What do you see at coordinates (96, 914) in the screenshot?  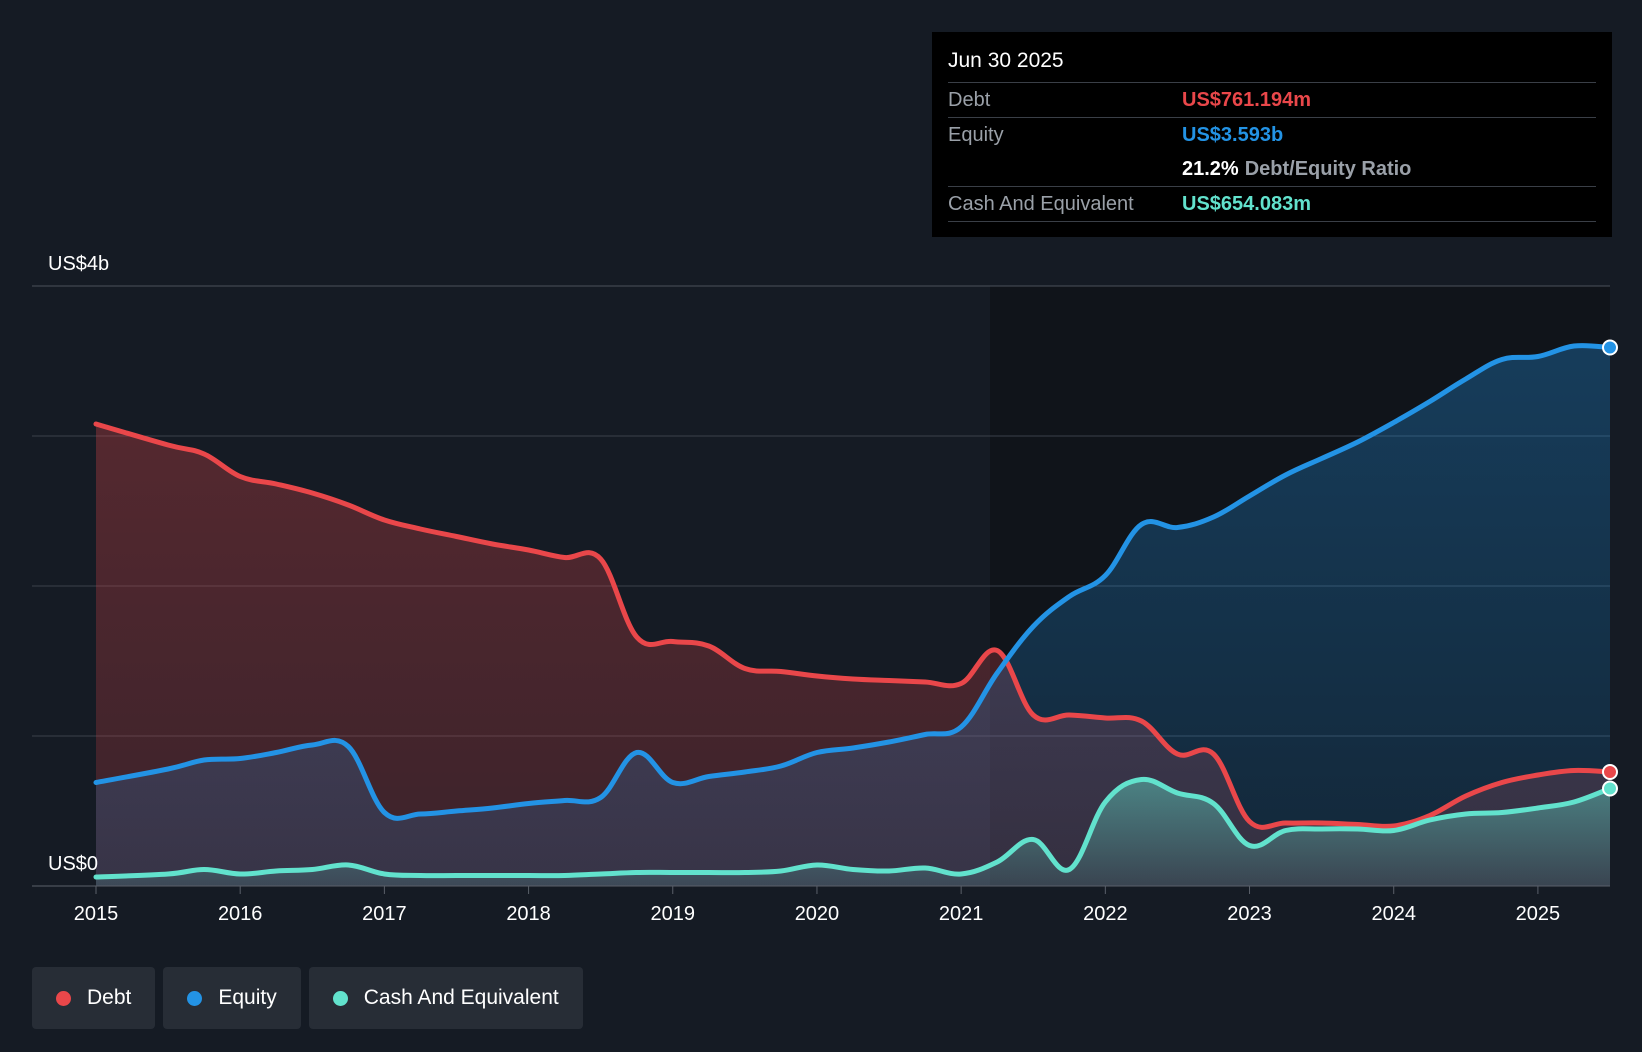 I see `x-tick-label: 2015` at bounding box center [96, 914].